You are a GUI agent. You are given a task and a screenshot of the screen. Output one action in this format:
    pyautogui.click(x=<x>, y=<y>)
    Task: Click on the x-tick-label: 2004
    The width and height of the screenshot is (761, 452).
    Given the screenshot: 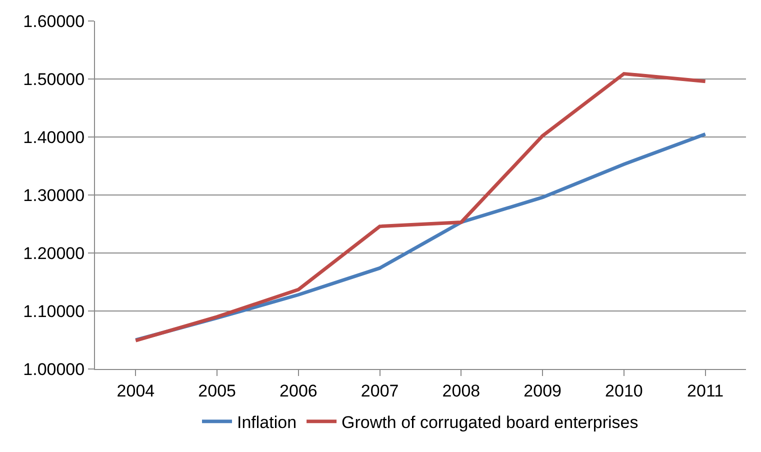 What is the action you would take?
    pyautogui.click(x=135, y=390)
    